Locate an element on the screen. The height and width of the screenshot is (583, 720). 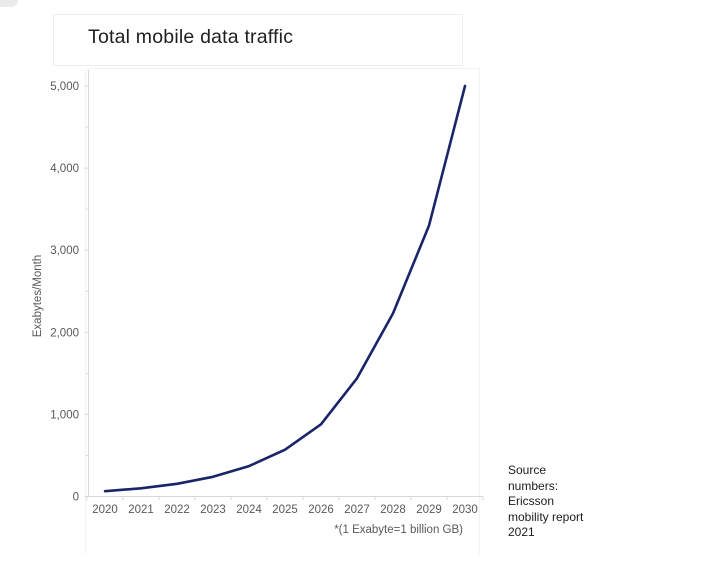
y-tick-label: 3,000 is located at coordinates (64, 251).